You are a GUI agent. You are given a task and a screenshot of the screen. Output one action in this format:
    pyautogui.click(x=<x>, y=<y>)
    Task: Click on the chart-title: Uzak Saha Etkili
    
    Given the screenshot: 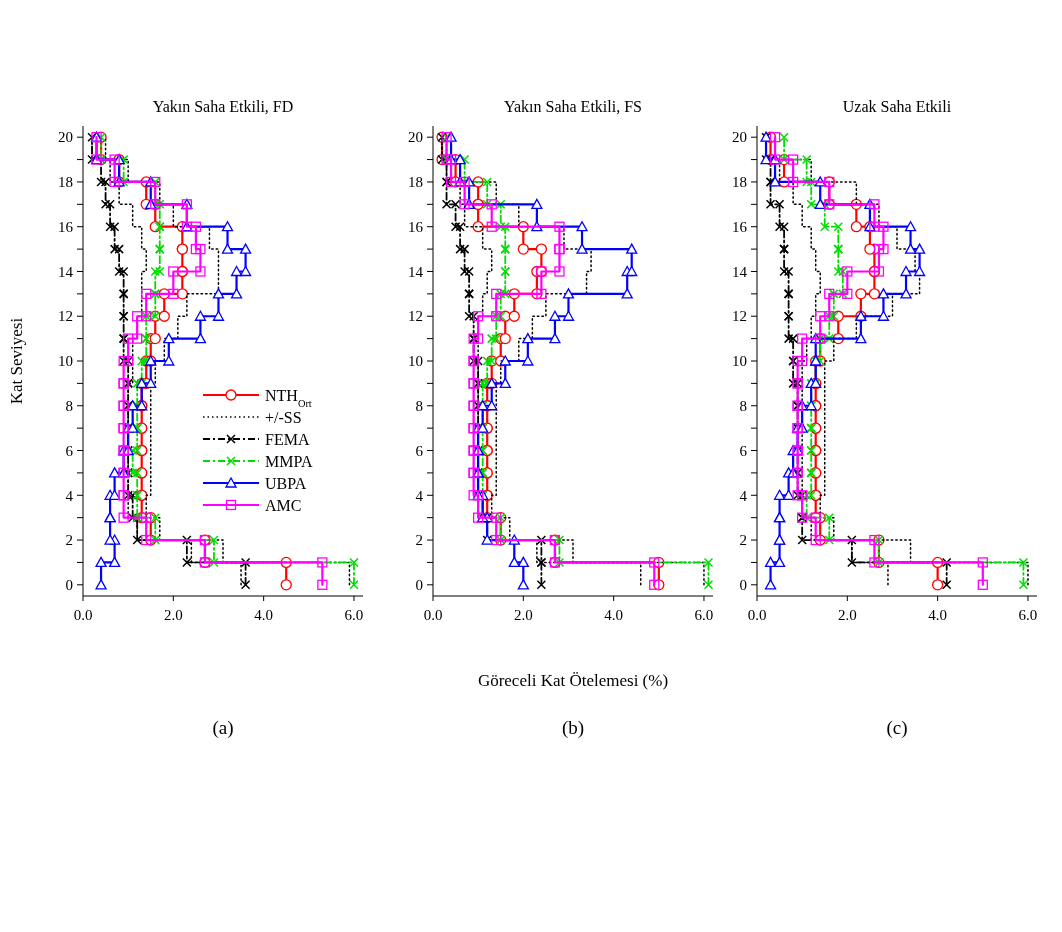 What is the action you would take?
    pyautogui.click(x=897, y=106)
    